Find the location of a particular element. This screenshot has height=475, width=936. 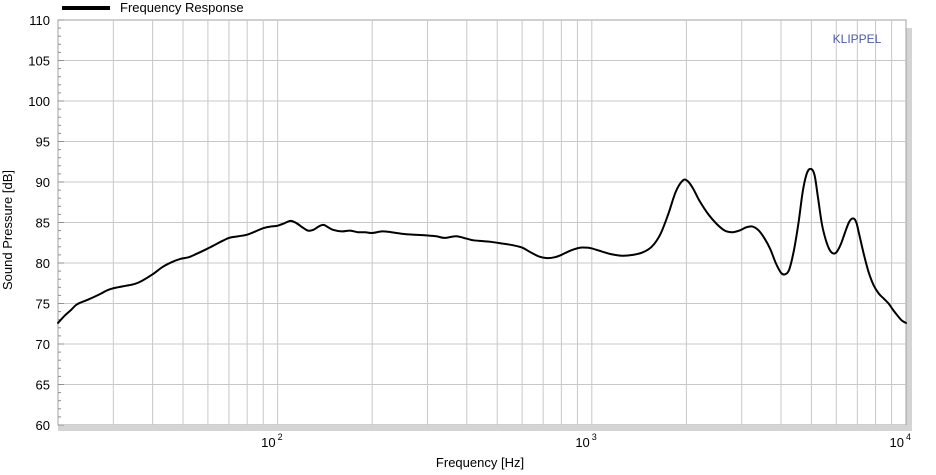

legend: Frequency Response is located at coordinates (153, 7).